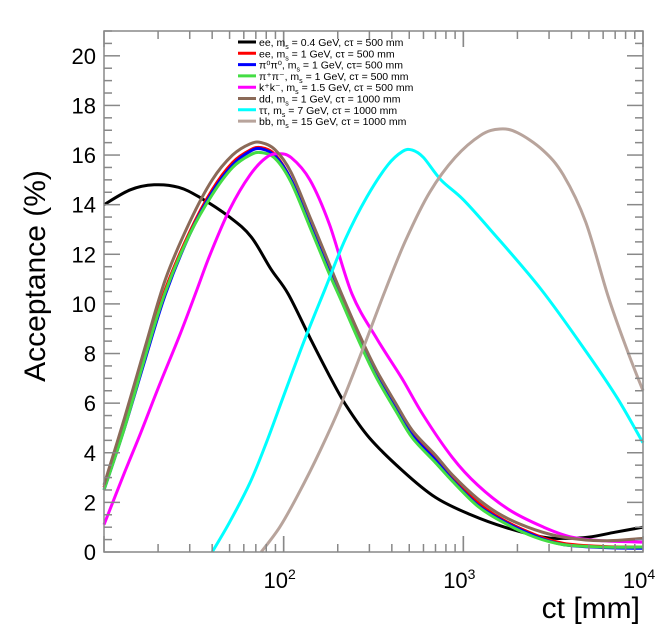 The width and height of the screenshot is (657, 637). What do you see at coordinates (84, 155) in the screenshot?
I see `y-tick-label: 16` at bounding box center [84, 155].